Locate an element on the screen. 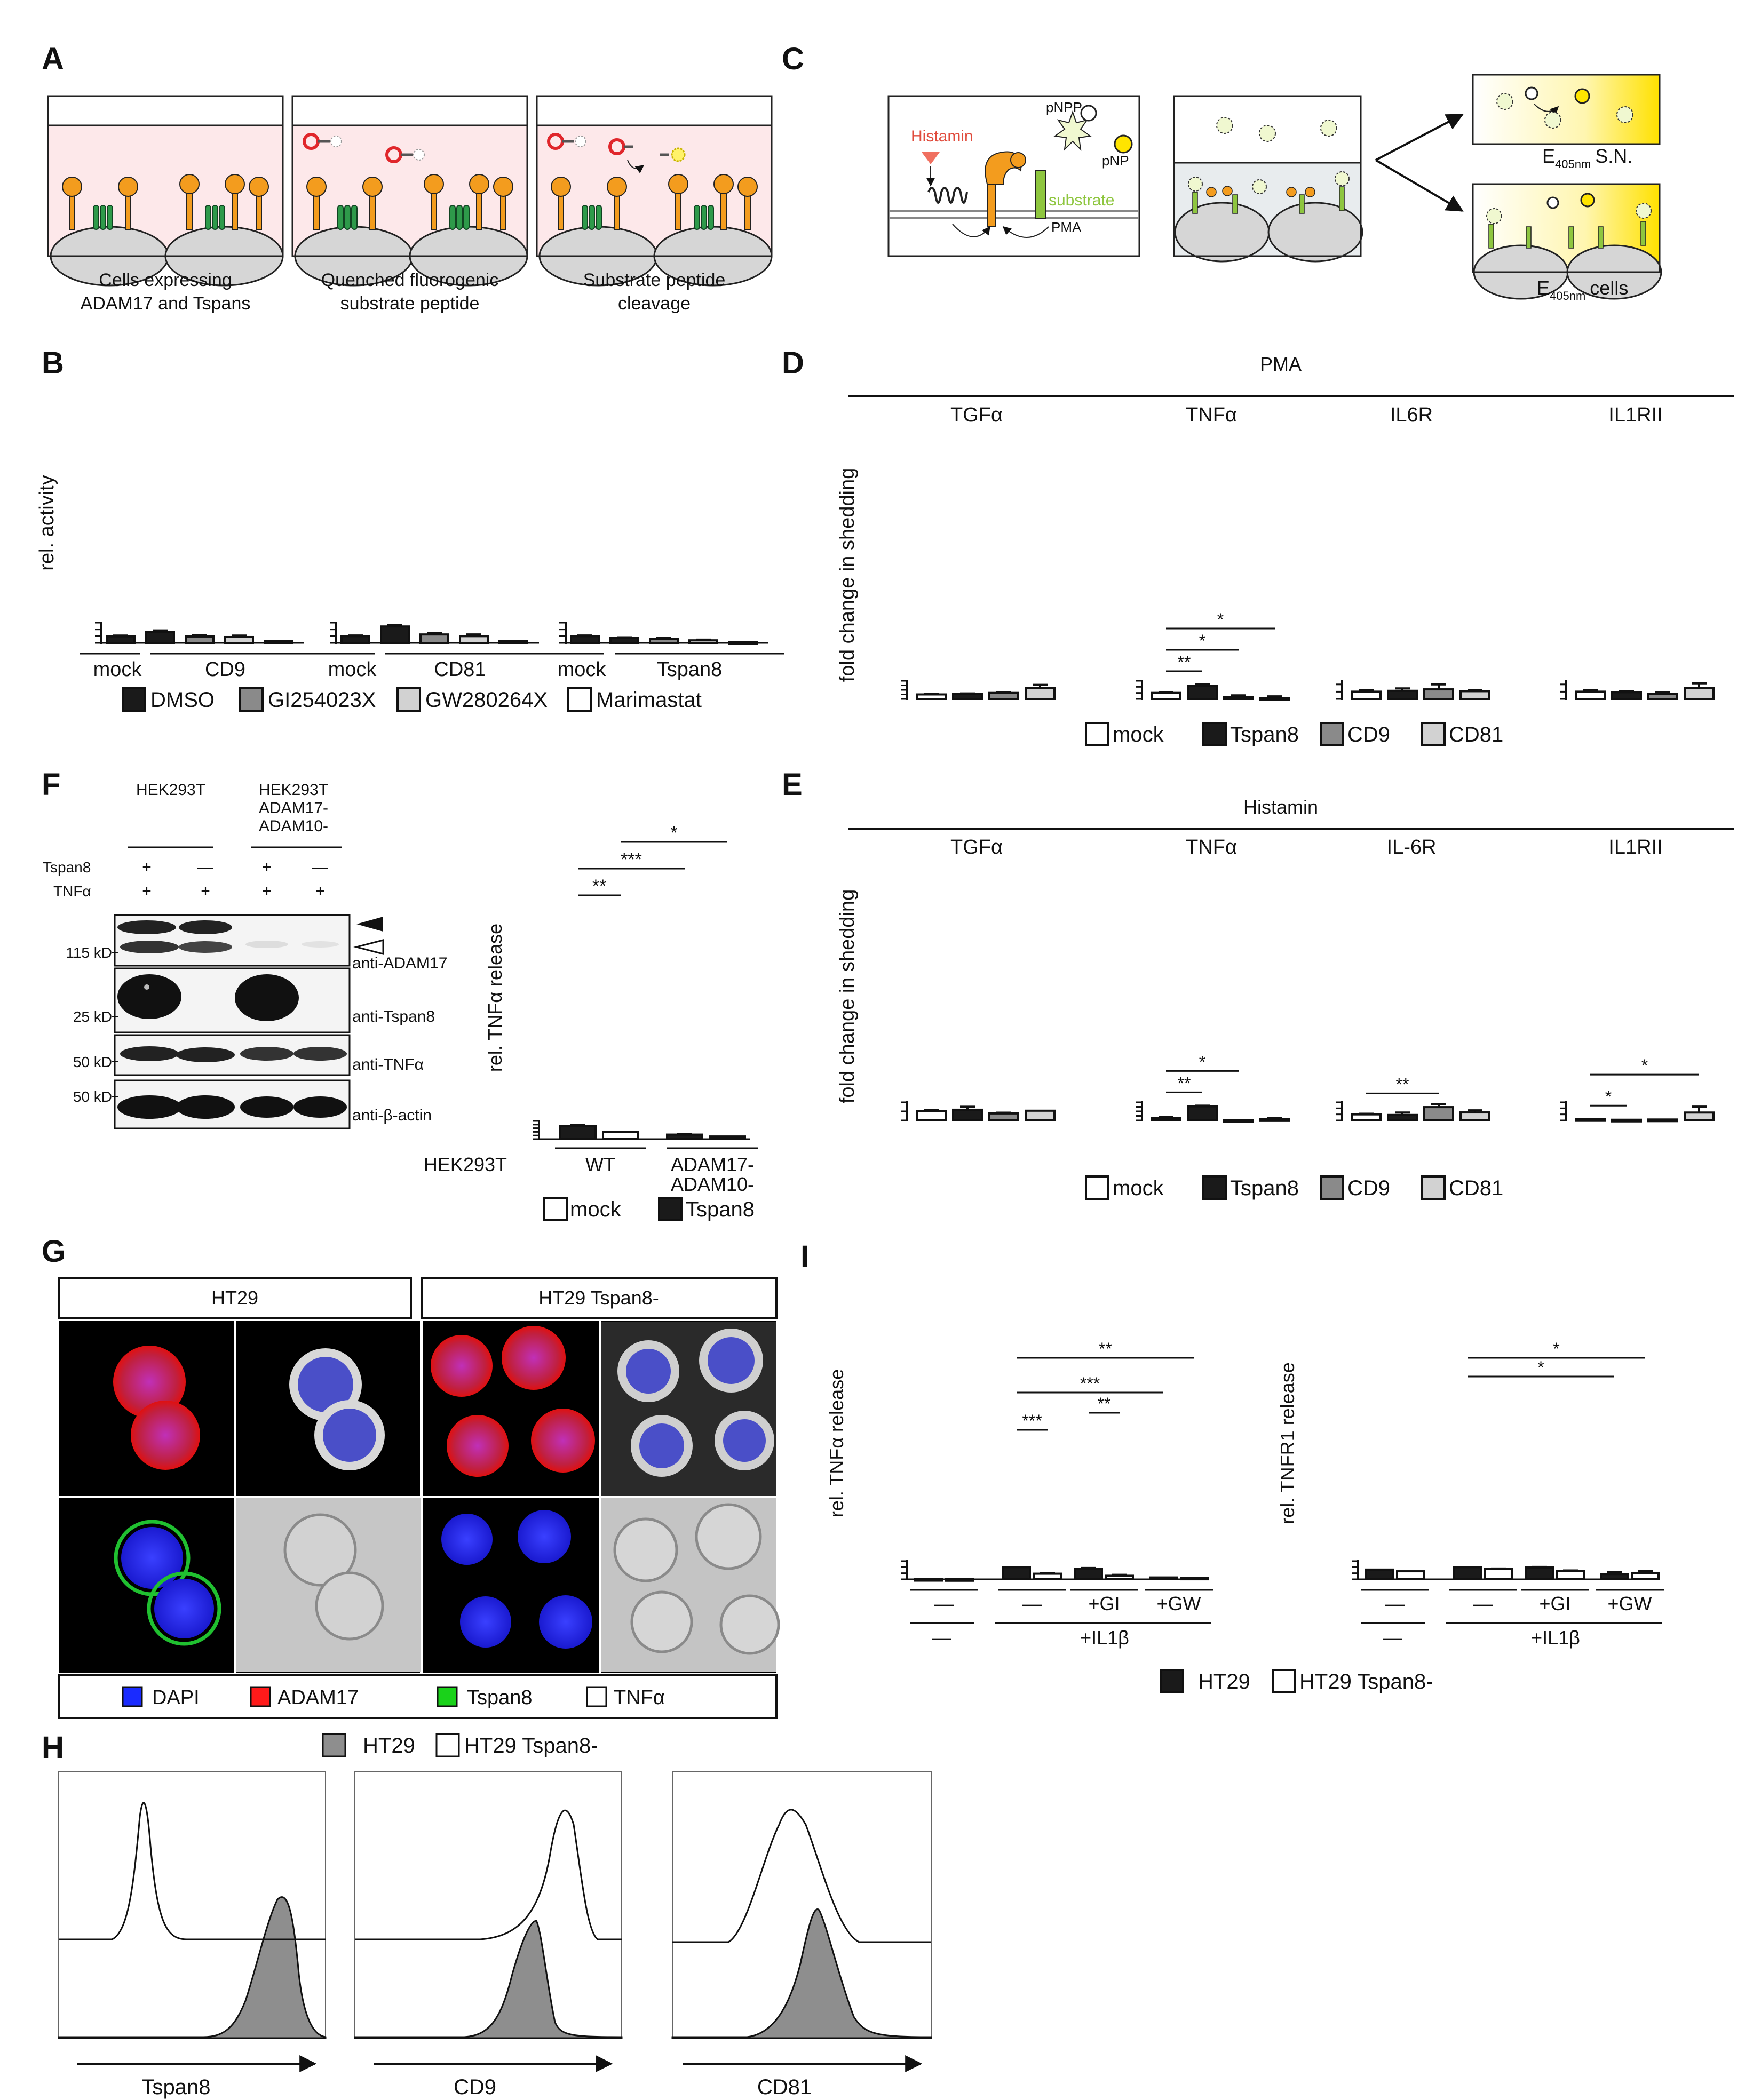  y-tick-label: 1.5 is located at coordinates (1342, 1).